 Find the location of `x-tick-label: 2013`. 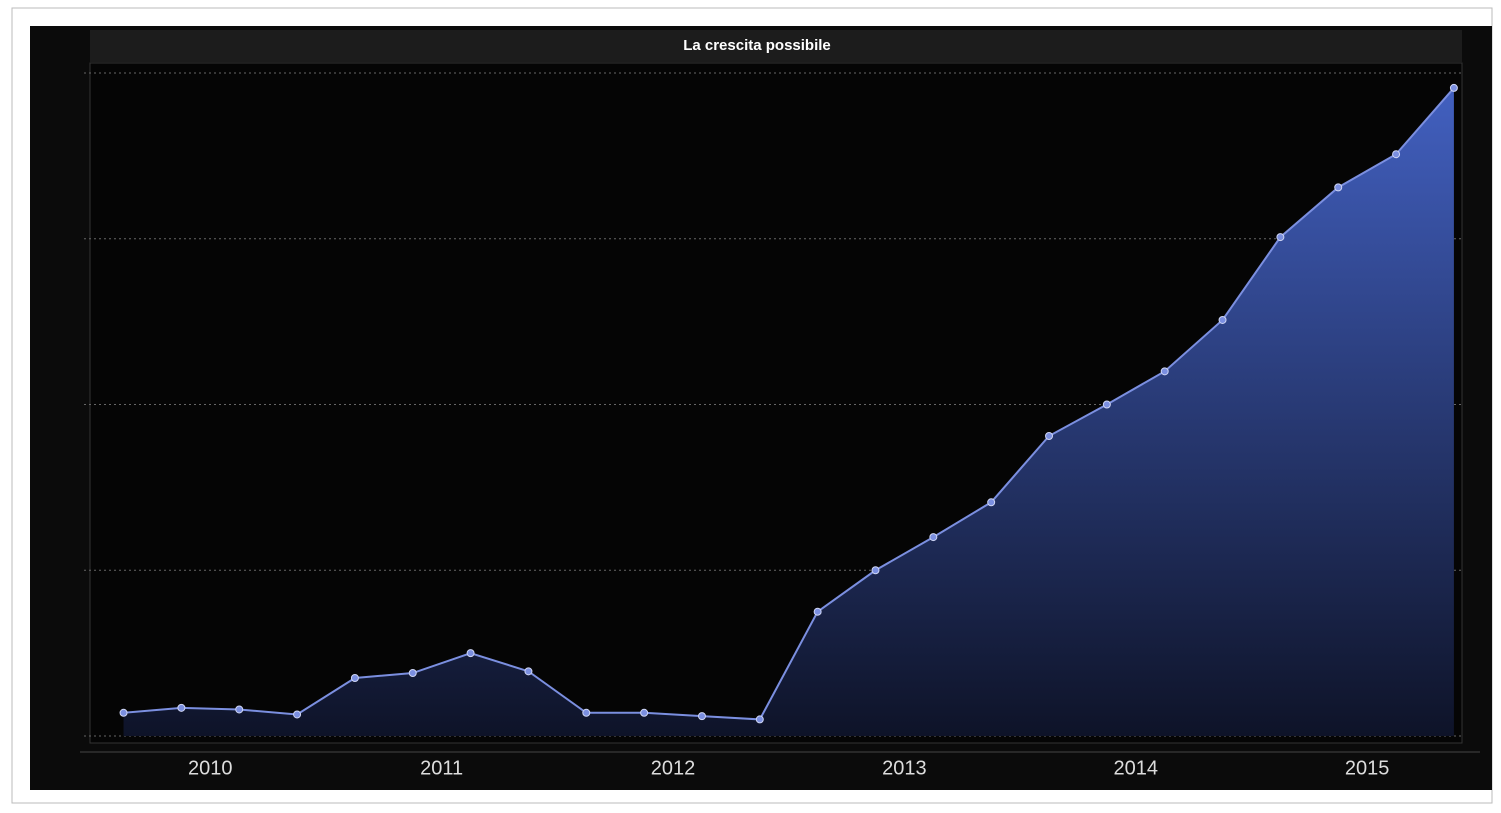

x-tick-label: 2013 is located at coordinates (904, 768).